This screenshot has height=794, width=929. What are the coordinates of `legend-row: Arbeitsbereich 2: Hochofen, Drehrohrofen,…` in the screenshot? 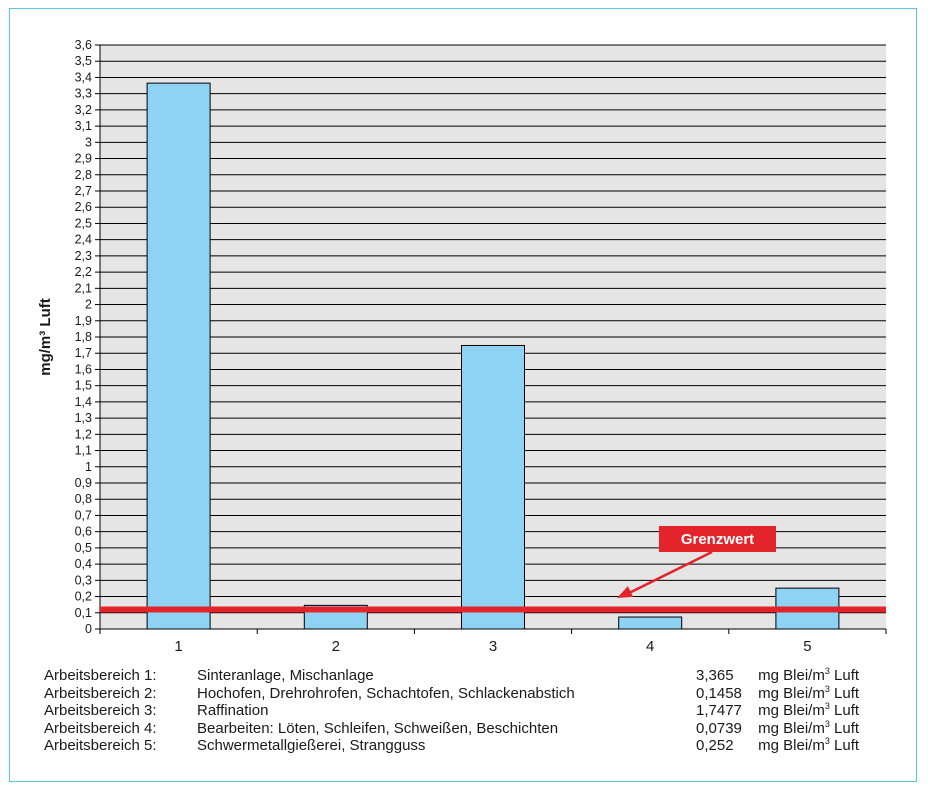 It's located at (468, 693).